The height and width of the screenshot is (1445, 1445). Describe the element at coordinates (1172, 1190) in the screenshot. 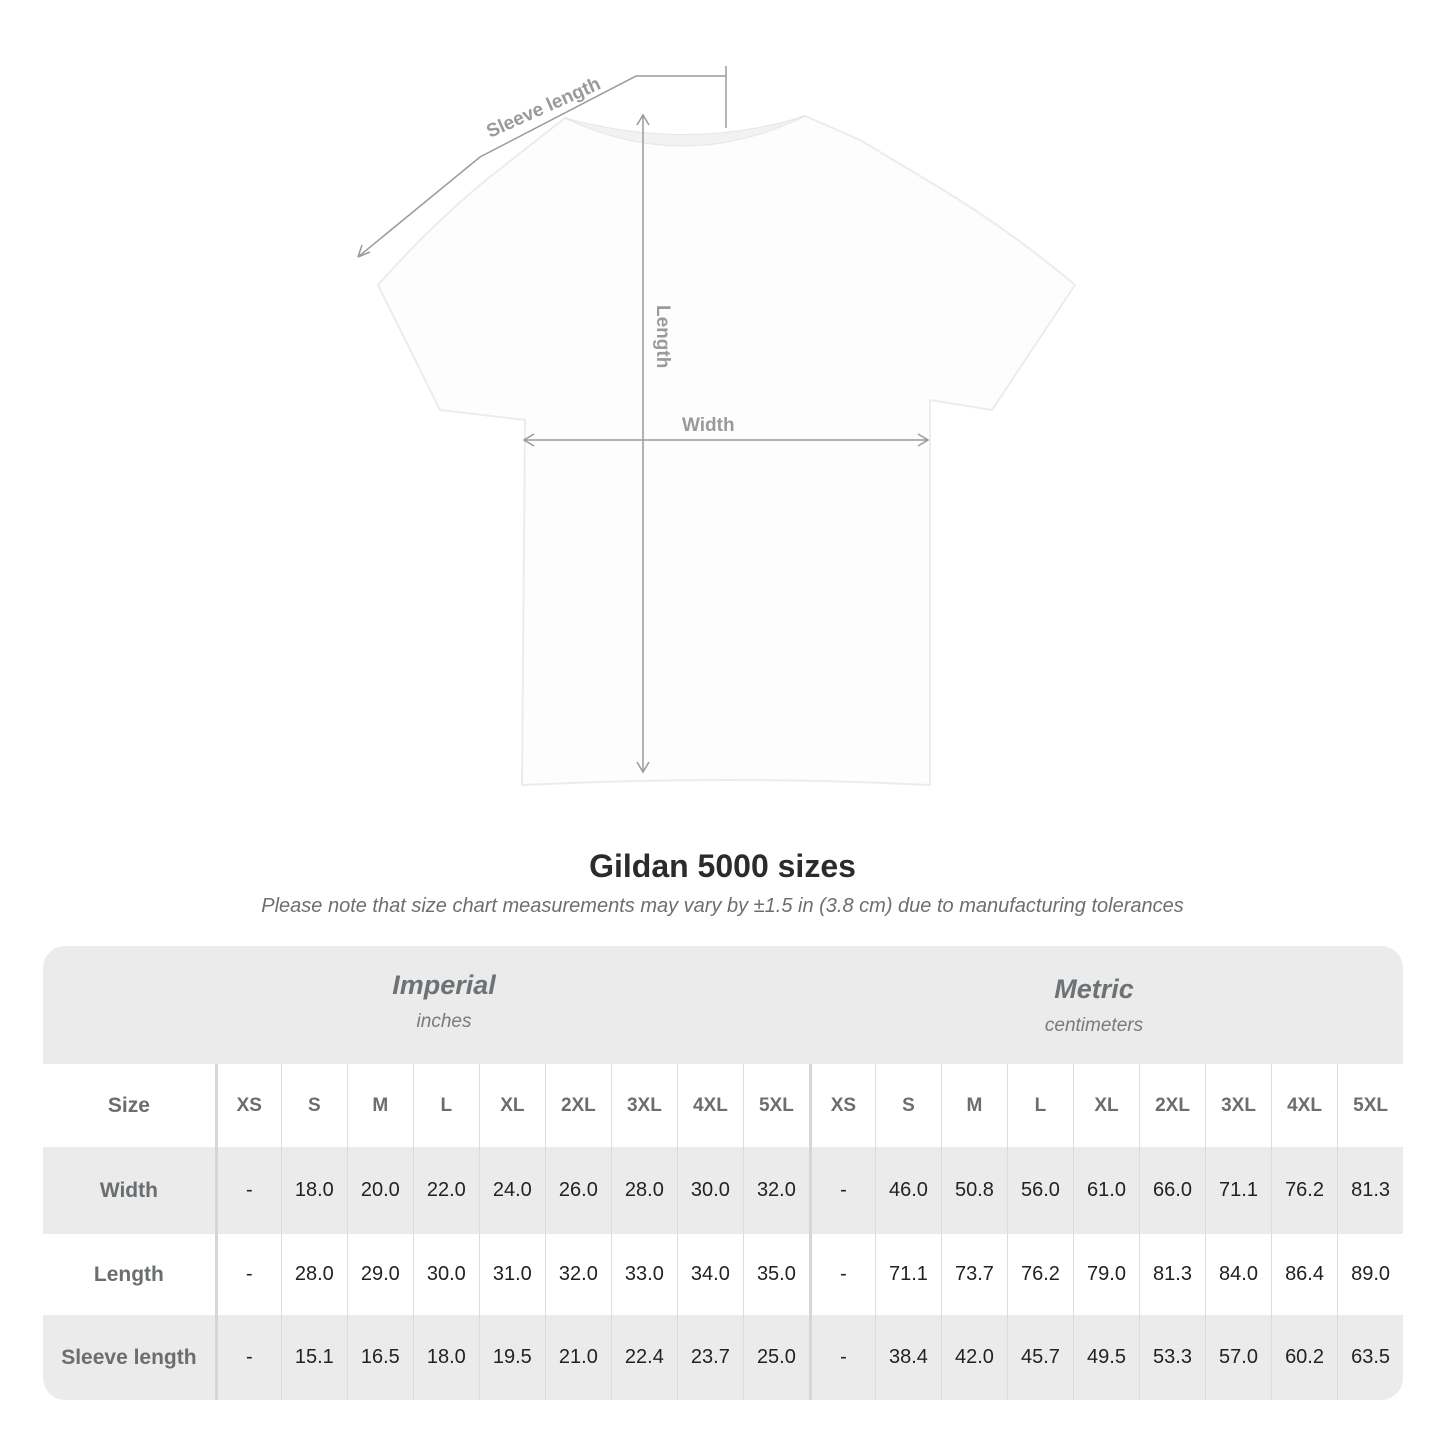

I see `value-cell-metric: 66.0` at that location.